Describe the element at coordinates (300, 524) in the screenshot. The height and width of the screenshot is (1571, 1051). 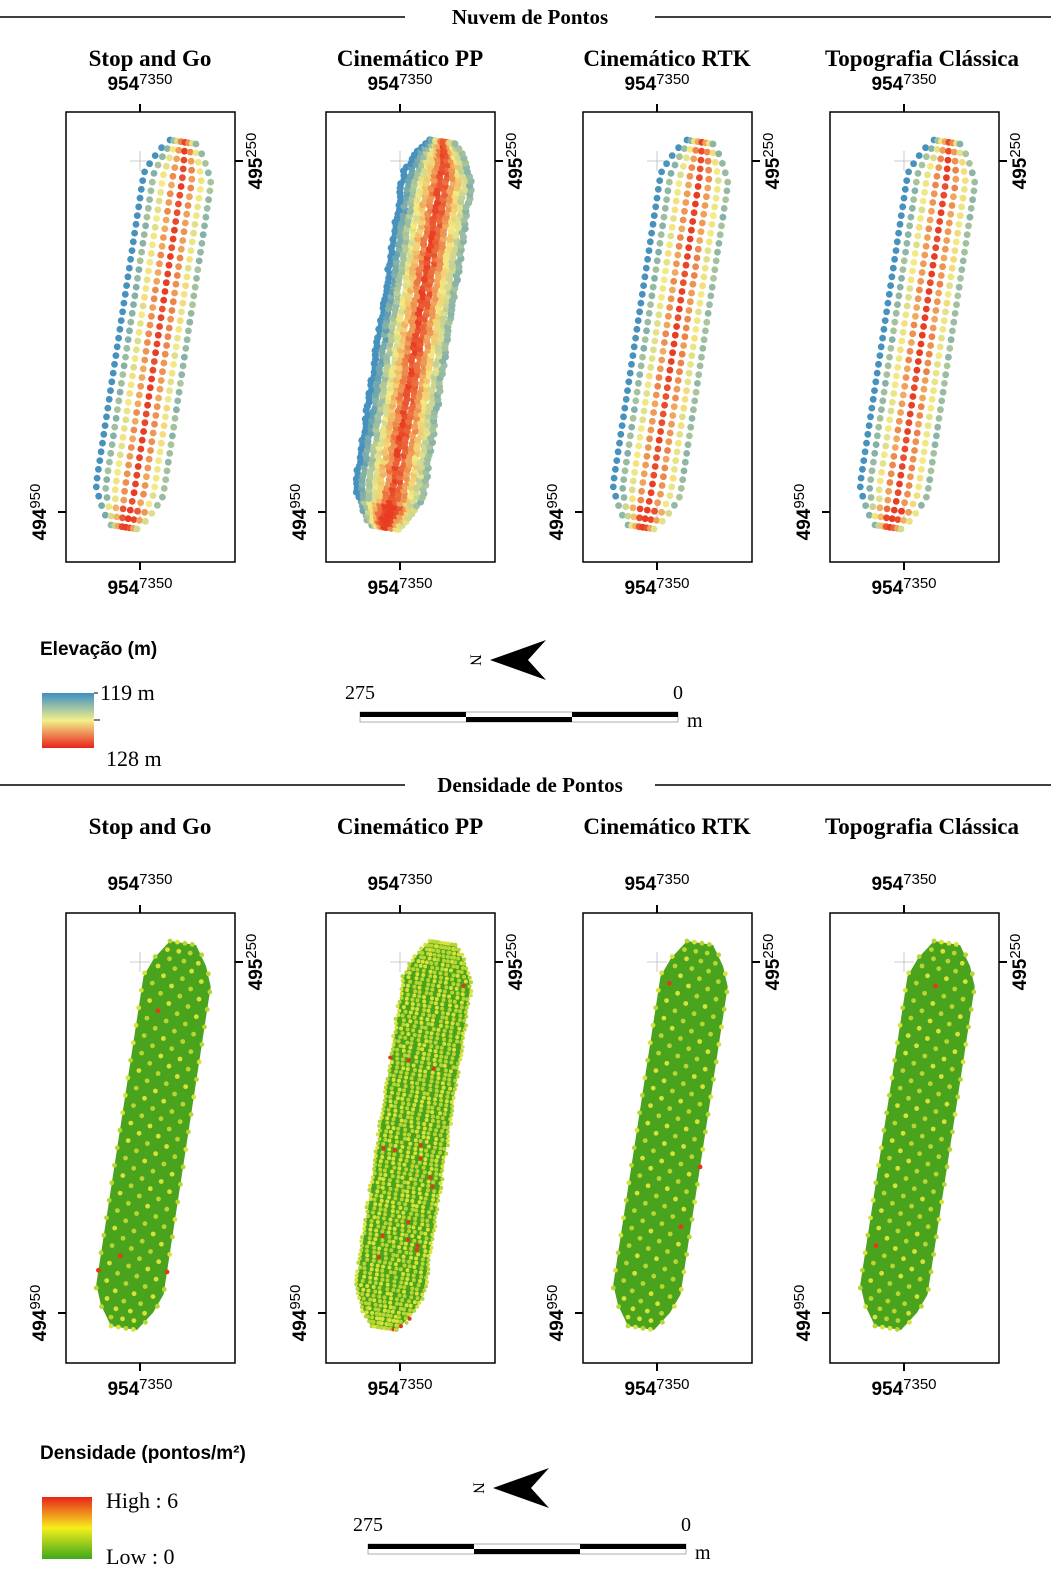
I see `coordinate-major: 494` at that location.